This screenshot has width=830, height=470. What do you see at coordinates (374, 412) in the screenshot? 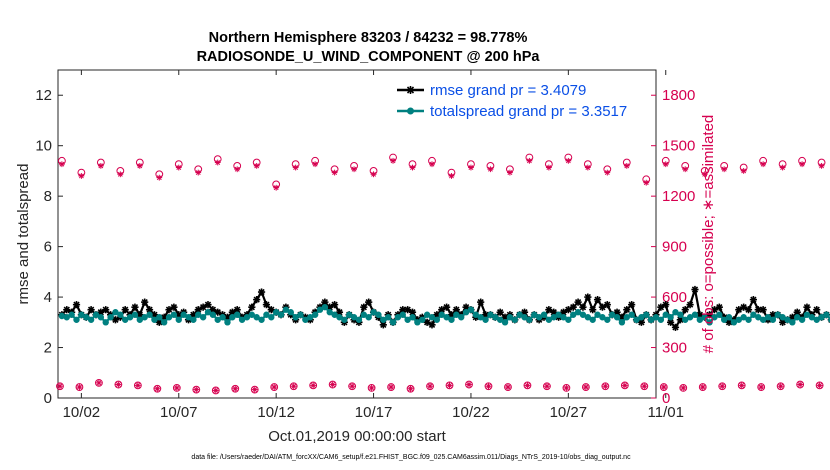
I see `x-tick-label: 10/17` at bounding box center [374, 412].